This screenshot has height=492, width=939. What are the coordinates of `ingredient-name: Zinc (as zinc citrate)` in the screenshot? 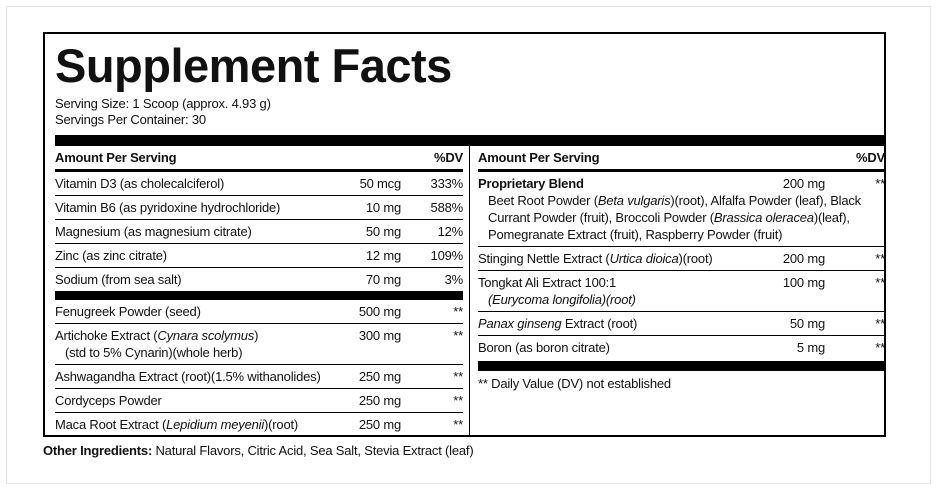 It's located at (259, 255).